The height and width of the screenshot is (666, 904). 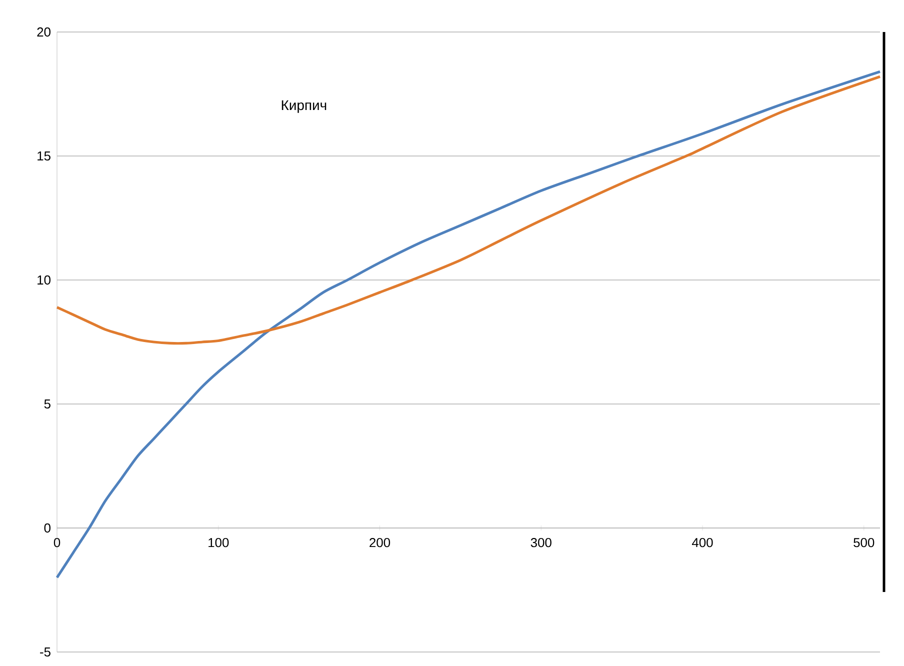 I want to click on y-tick-label: 20, so click(x=43, y=32).